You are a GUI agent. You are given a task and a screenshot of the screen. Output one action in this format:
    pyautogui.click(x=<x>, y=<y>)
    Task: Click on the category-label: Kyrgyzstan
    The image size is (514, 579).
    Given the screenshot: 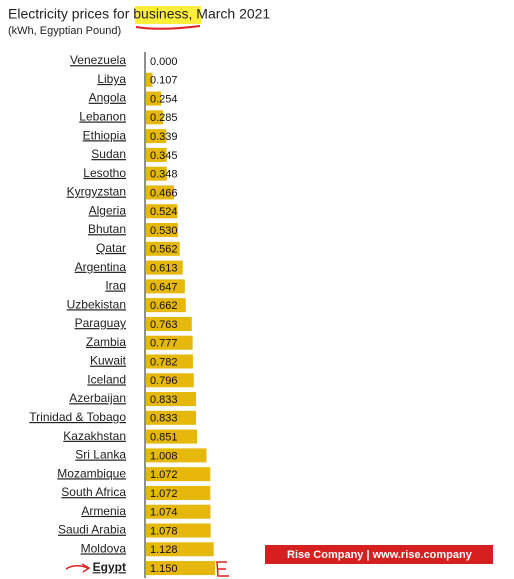 What is the action you would take?
    pyautogui.click(x=96, y=192)
    